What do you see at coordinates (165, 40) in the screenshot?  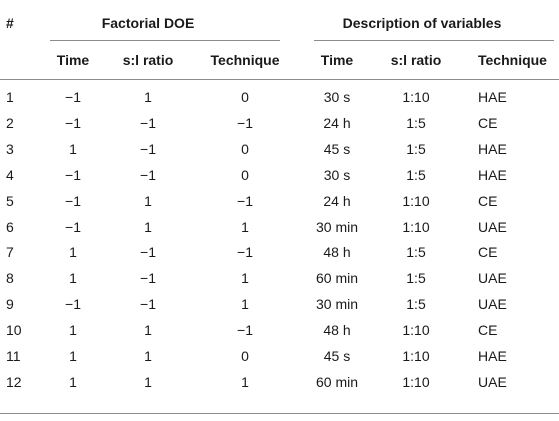 I see `group-rule-factorial` at bounding box center [165, 40].